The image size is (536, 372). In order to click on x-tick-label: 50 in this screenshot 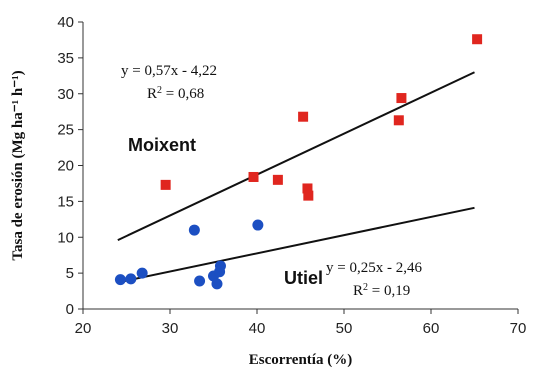, I will do `click(344, 328)`.